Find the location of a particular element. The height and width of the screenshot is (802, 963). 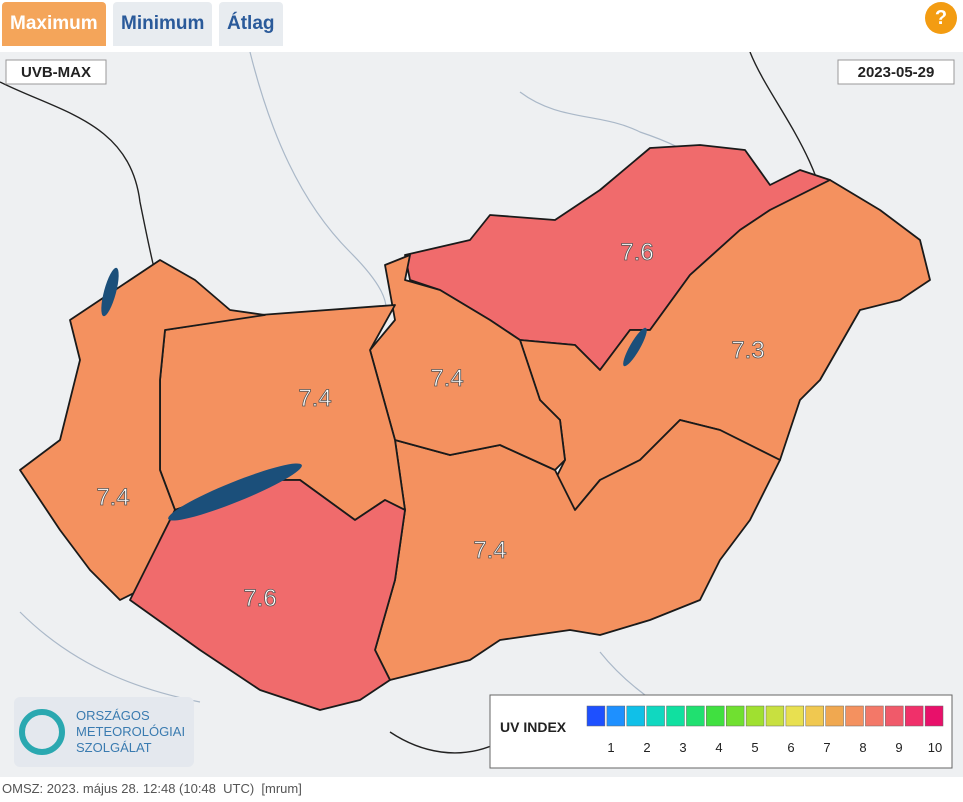

region-value: 7.3 is located at coordinates (747, 350).